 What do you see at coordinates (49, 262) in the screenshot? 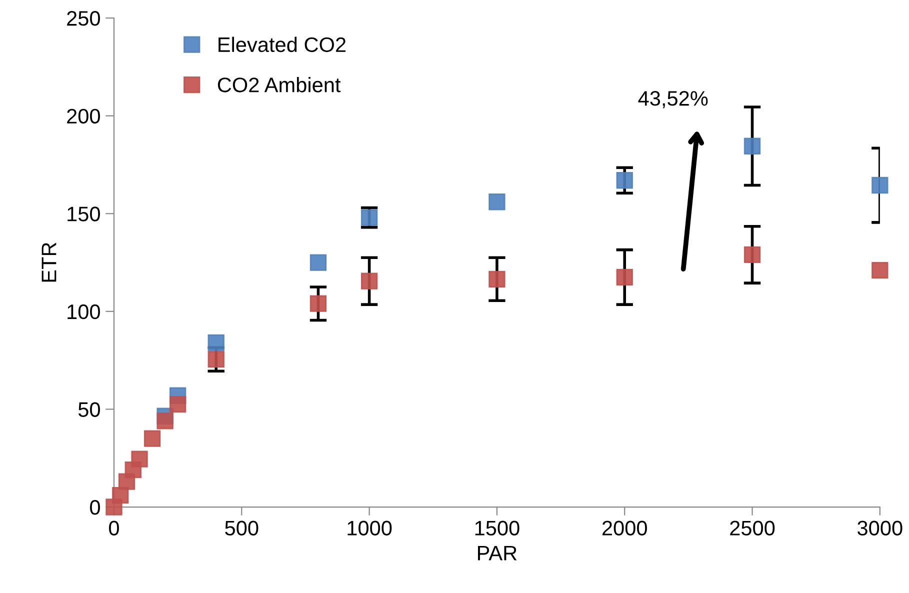
I see `y-axis-title: ETR` at bounding box center [49, 262].